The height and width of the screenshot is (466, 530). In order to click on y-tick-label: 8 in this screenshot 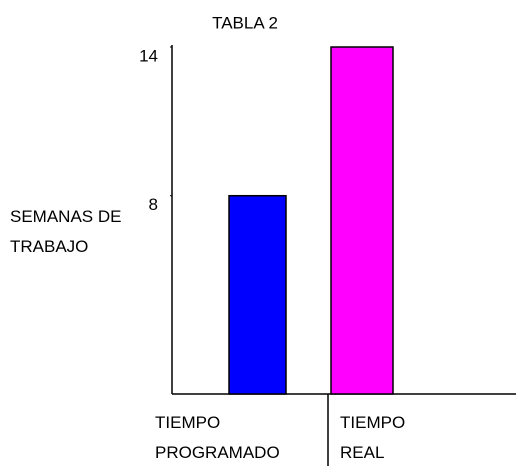, I will do `click(153, 204)`.